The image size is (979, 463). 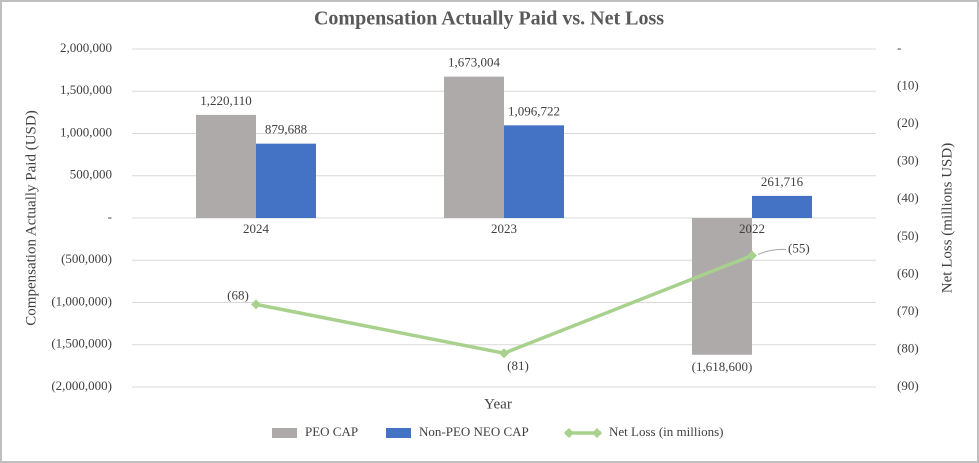 I want to click on legend-label: Net Loss (in millions), so click(x=666, y=431).